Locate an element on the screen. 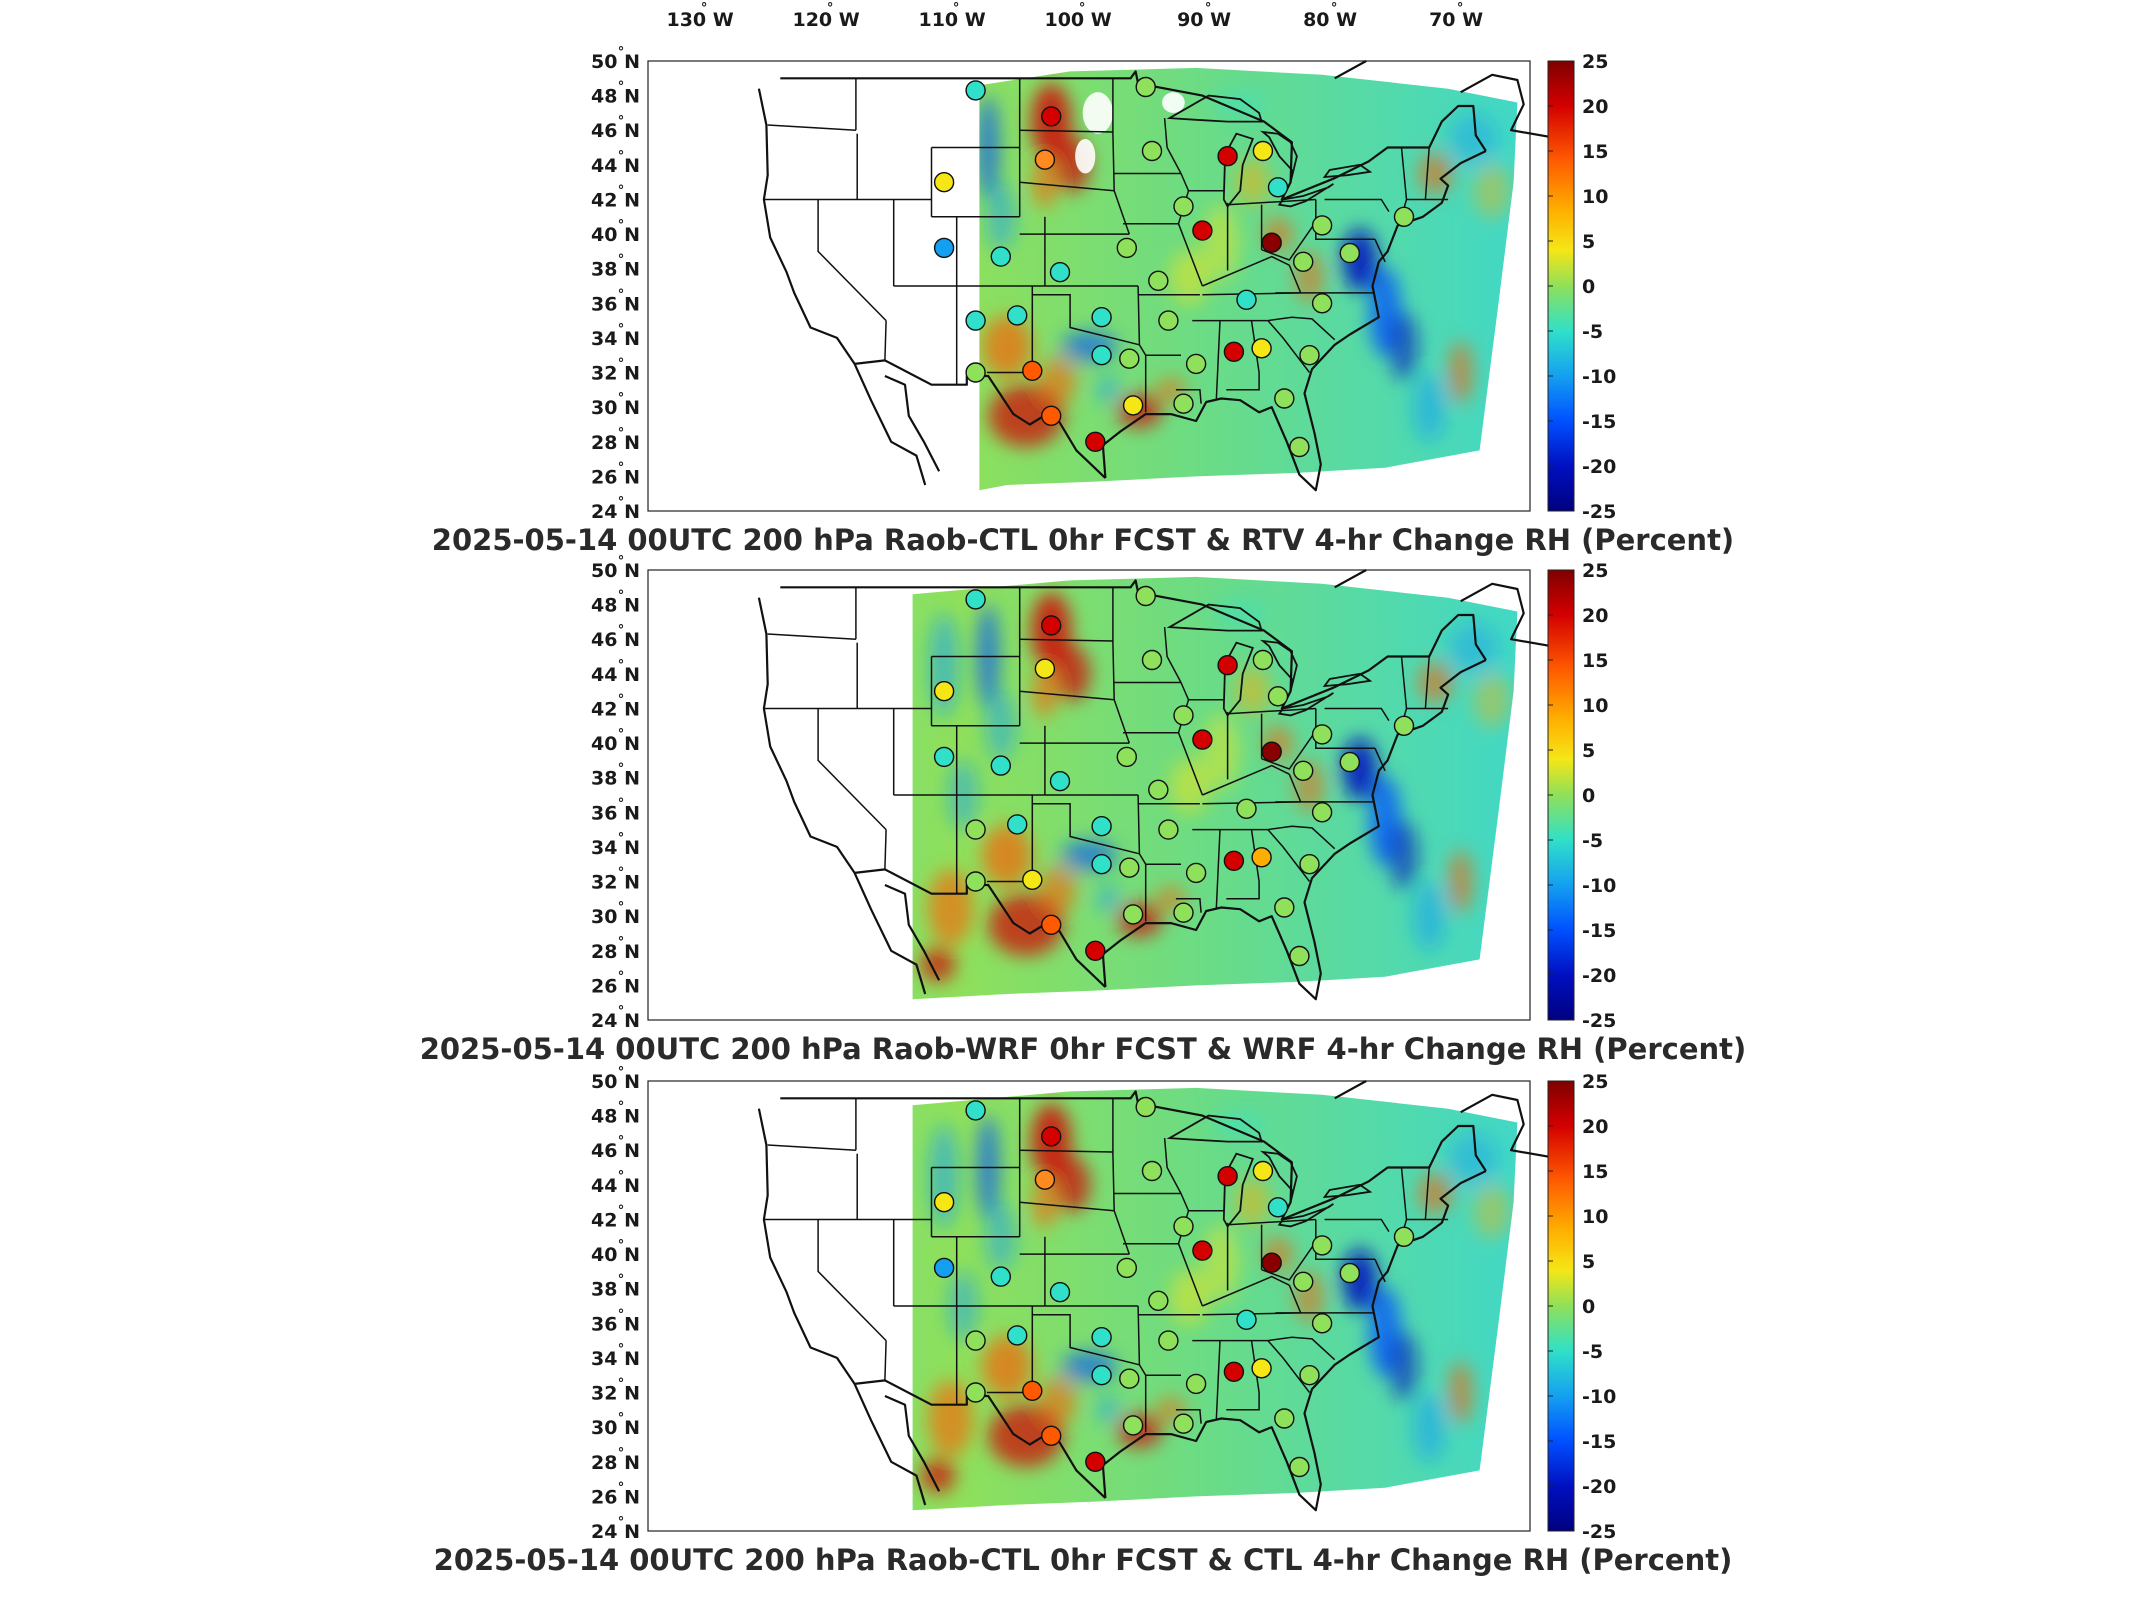 Image resolution: width=2133 pixels, height=1600 pixels. colorbar-tick-label: -5 is located at coordinates (1592, 332).